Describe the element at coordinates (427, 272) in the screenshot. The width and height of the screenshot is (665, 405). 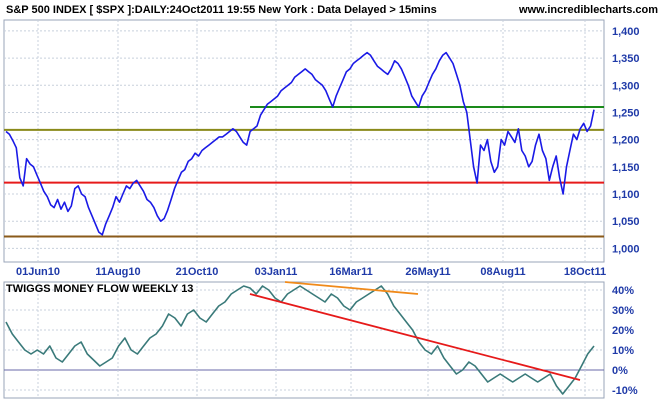
I see `x-tick-label: 26May11` at that location.